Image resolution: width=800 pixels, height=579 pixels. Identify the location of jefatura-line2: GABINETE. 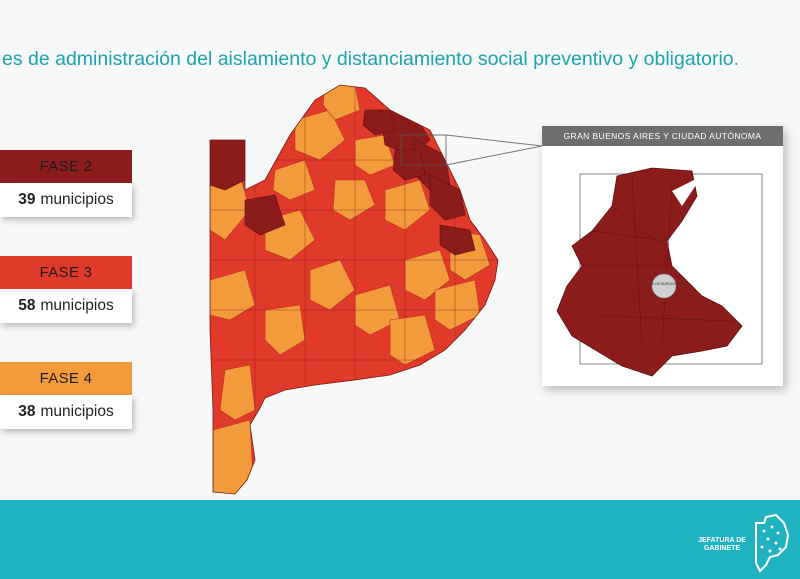
(722, 548).